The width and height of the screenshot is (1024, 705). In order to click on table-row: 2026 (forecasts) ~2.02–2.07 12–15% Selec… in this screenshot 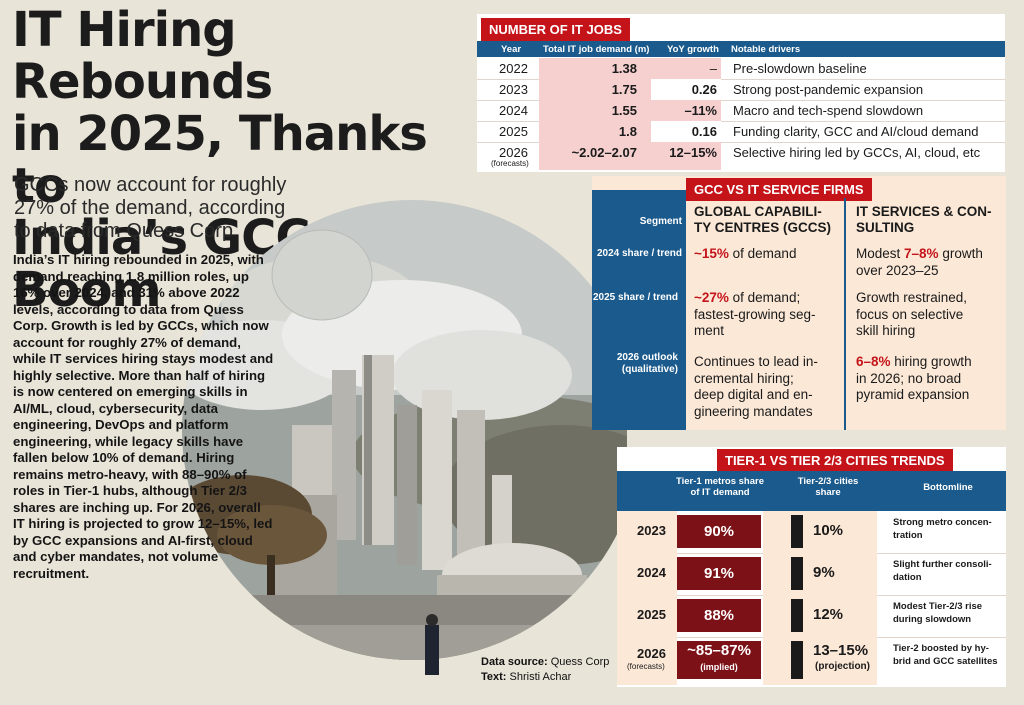, I will do `click(741, 156)`.